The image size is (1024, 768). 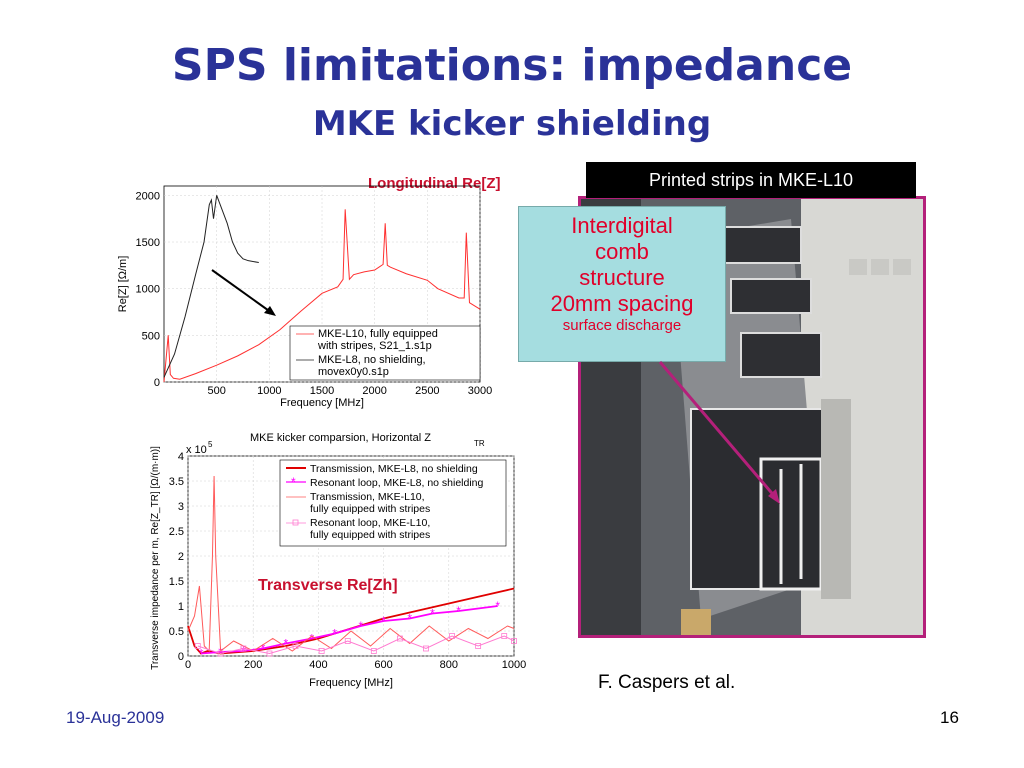 I want to click on chart1-xtick: 2500, so click(x=427, y=391).